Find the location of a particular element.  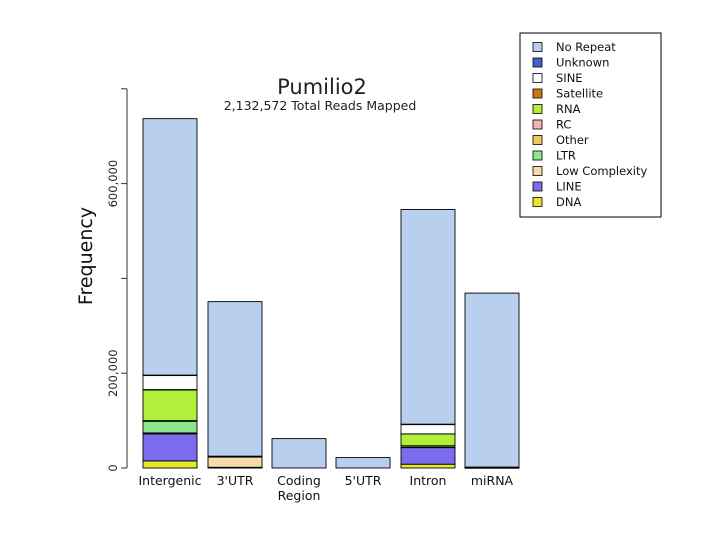

legend-label: Other is located at coordinates (572, 140).